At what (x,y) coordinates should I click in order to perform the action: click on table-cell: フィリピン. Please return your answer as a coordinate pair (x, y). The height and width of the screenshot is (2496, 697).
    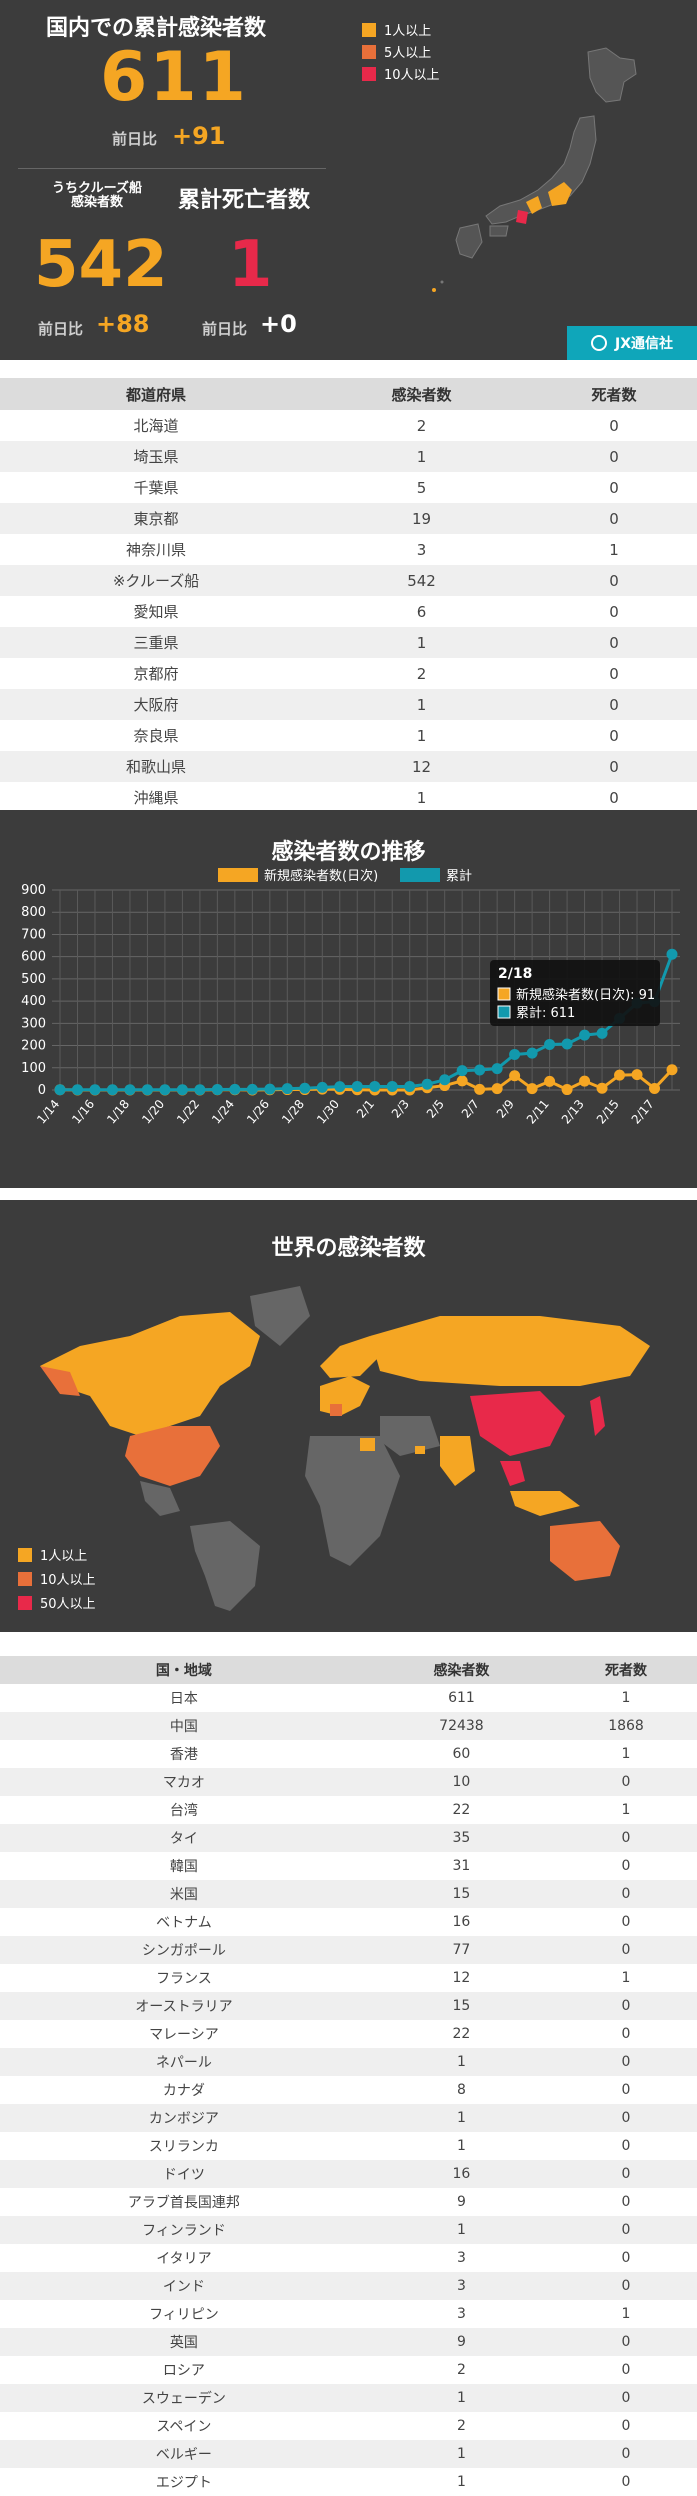
    Looking at the image, I should click on (184, 2314).